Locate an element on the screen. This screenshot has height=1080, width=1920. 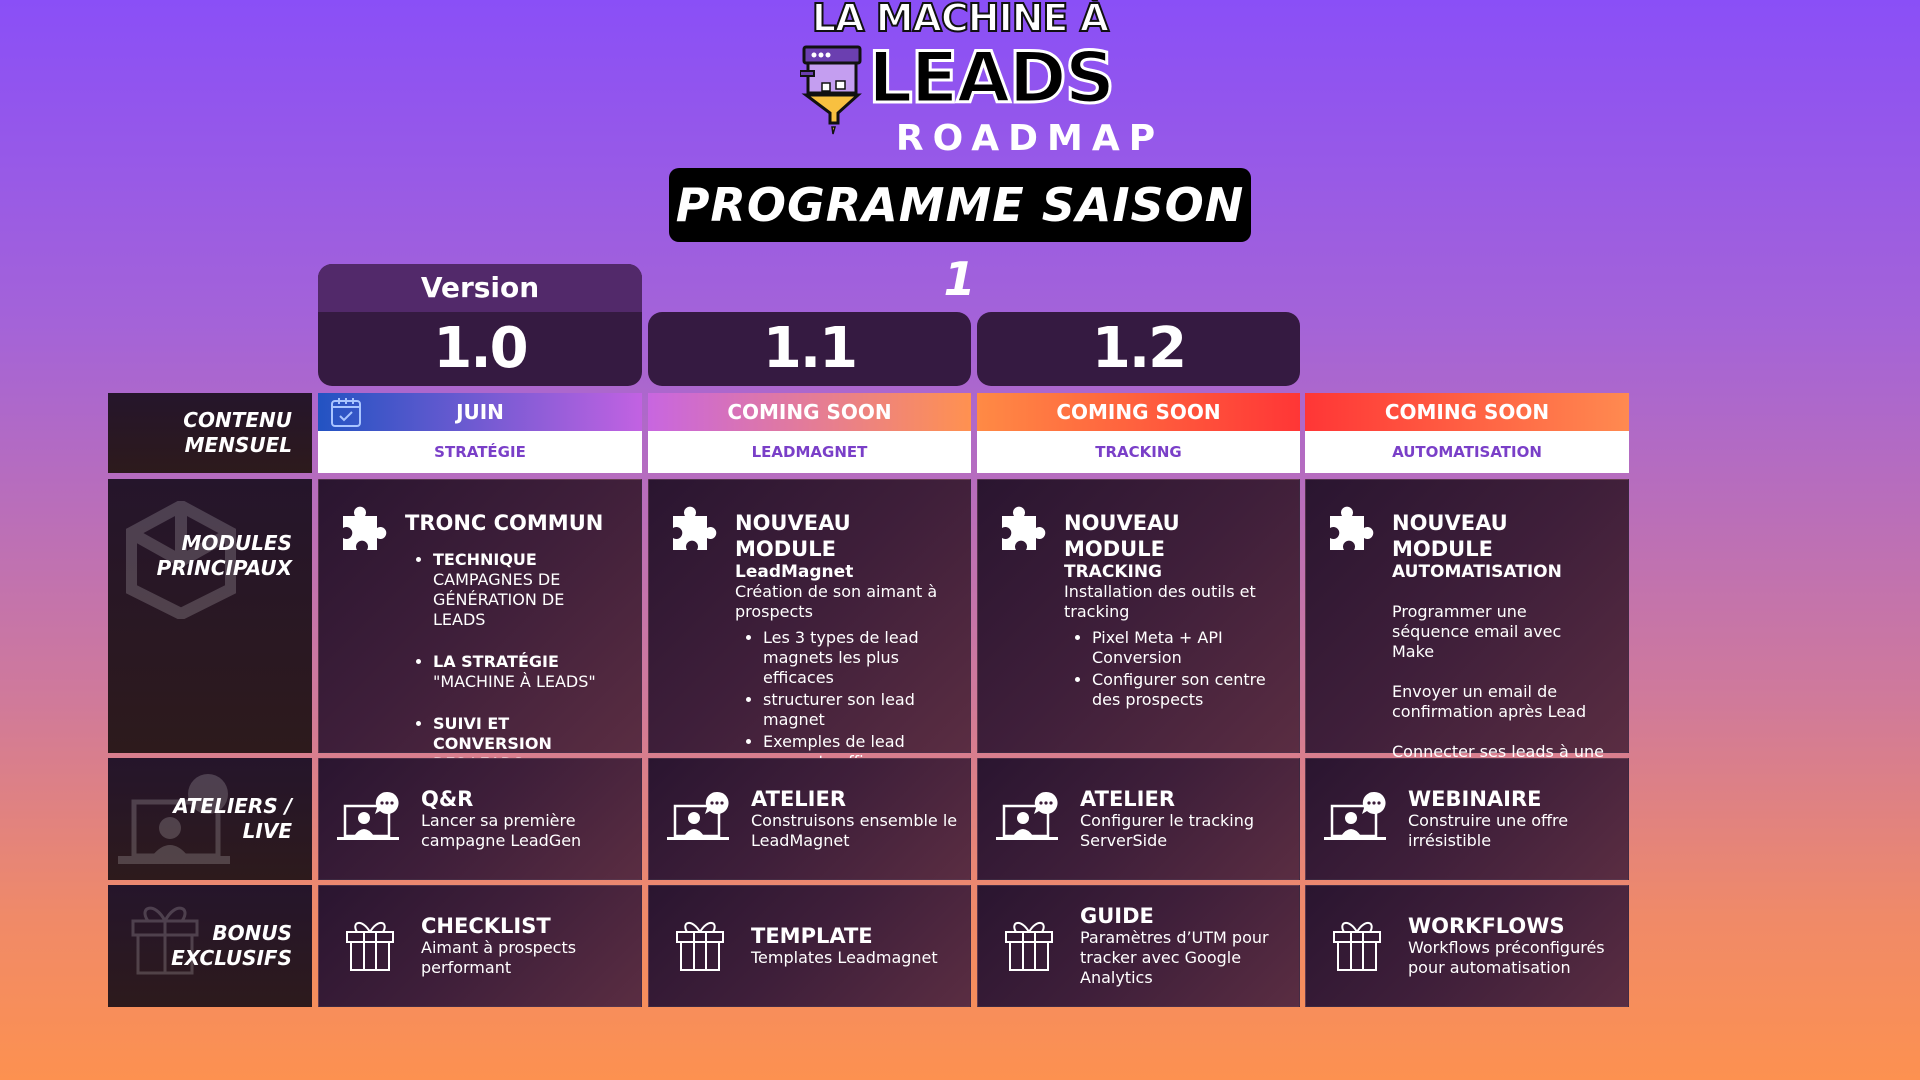
live-cell: Q&R Lancer sa première campagne LeadGen is located at coordinates (480, 819).